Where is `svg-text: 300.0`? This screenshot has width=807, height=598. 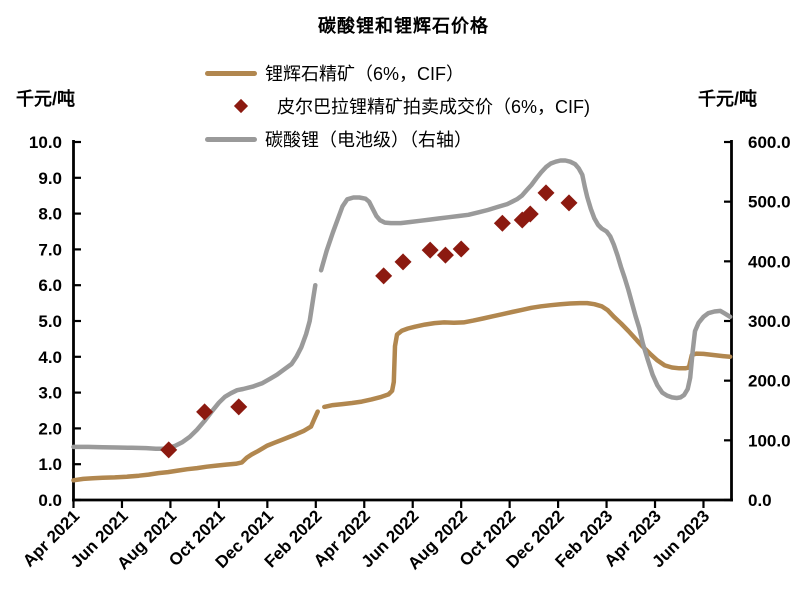 svg-text: 300.0 is located at coordinates (769, 321).